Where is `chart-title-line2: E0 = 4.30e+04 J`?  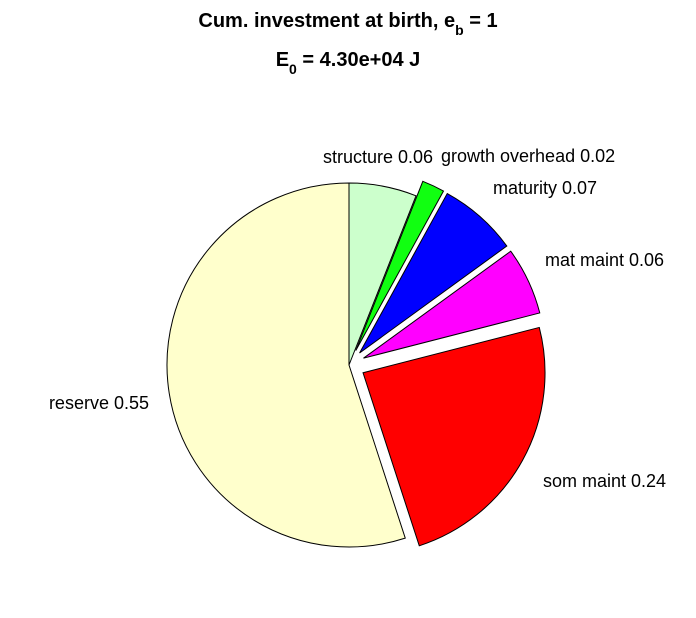 chart-title-line2: E0 = 4.30e+04 J is located at coordinates (348, 63).